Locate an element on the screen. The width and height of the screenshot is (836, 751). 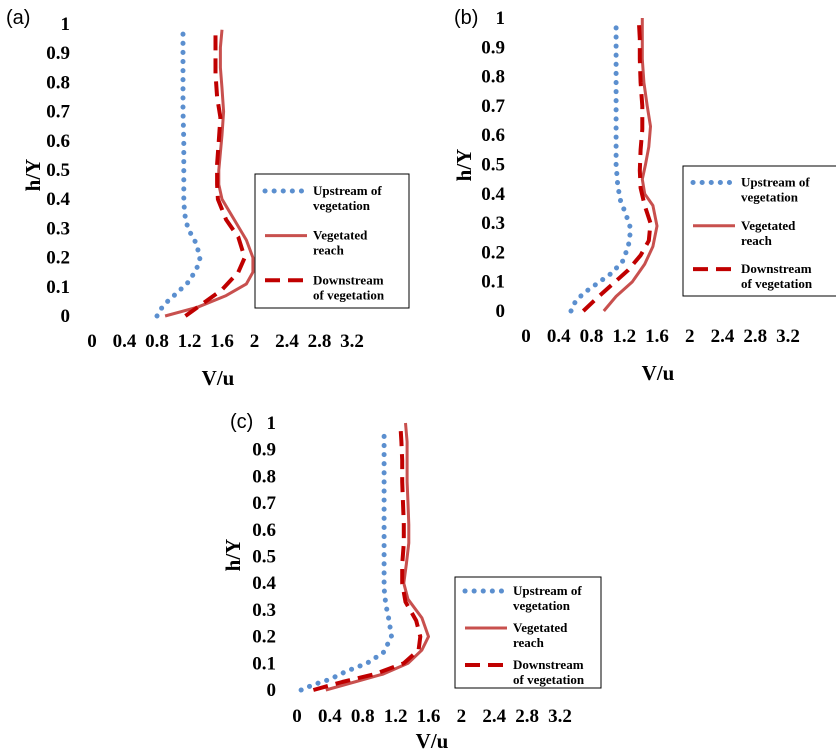
panel-label: (a) is located at coordinates (18, 18).